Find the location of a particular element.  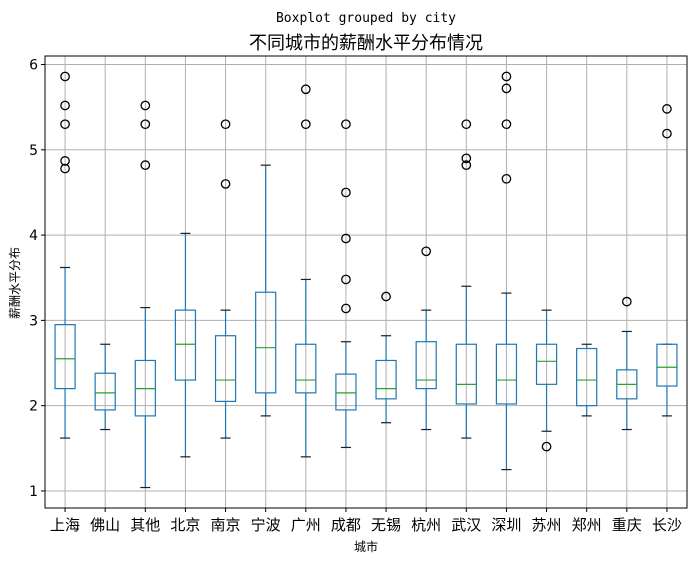

y-tick-label: 2 is located at coordinates (33, 407).